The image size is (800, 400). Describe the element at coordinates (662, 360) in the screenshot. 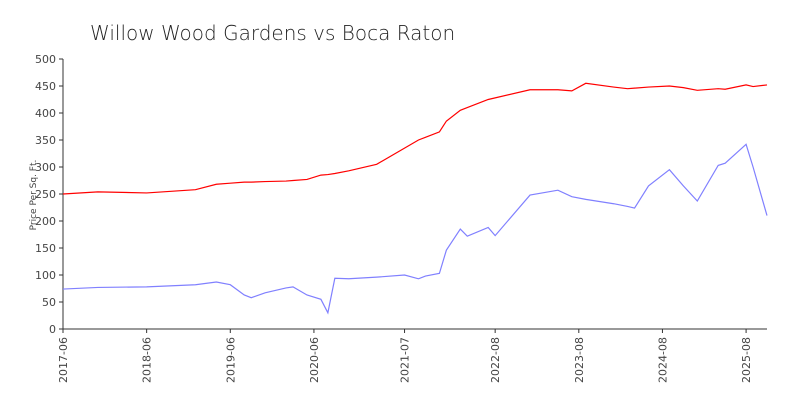

I see `x-tick-label: 2024-08` at that location.